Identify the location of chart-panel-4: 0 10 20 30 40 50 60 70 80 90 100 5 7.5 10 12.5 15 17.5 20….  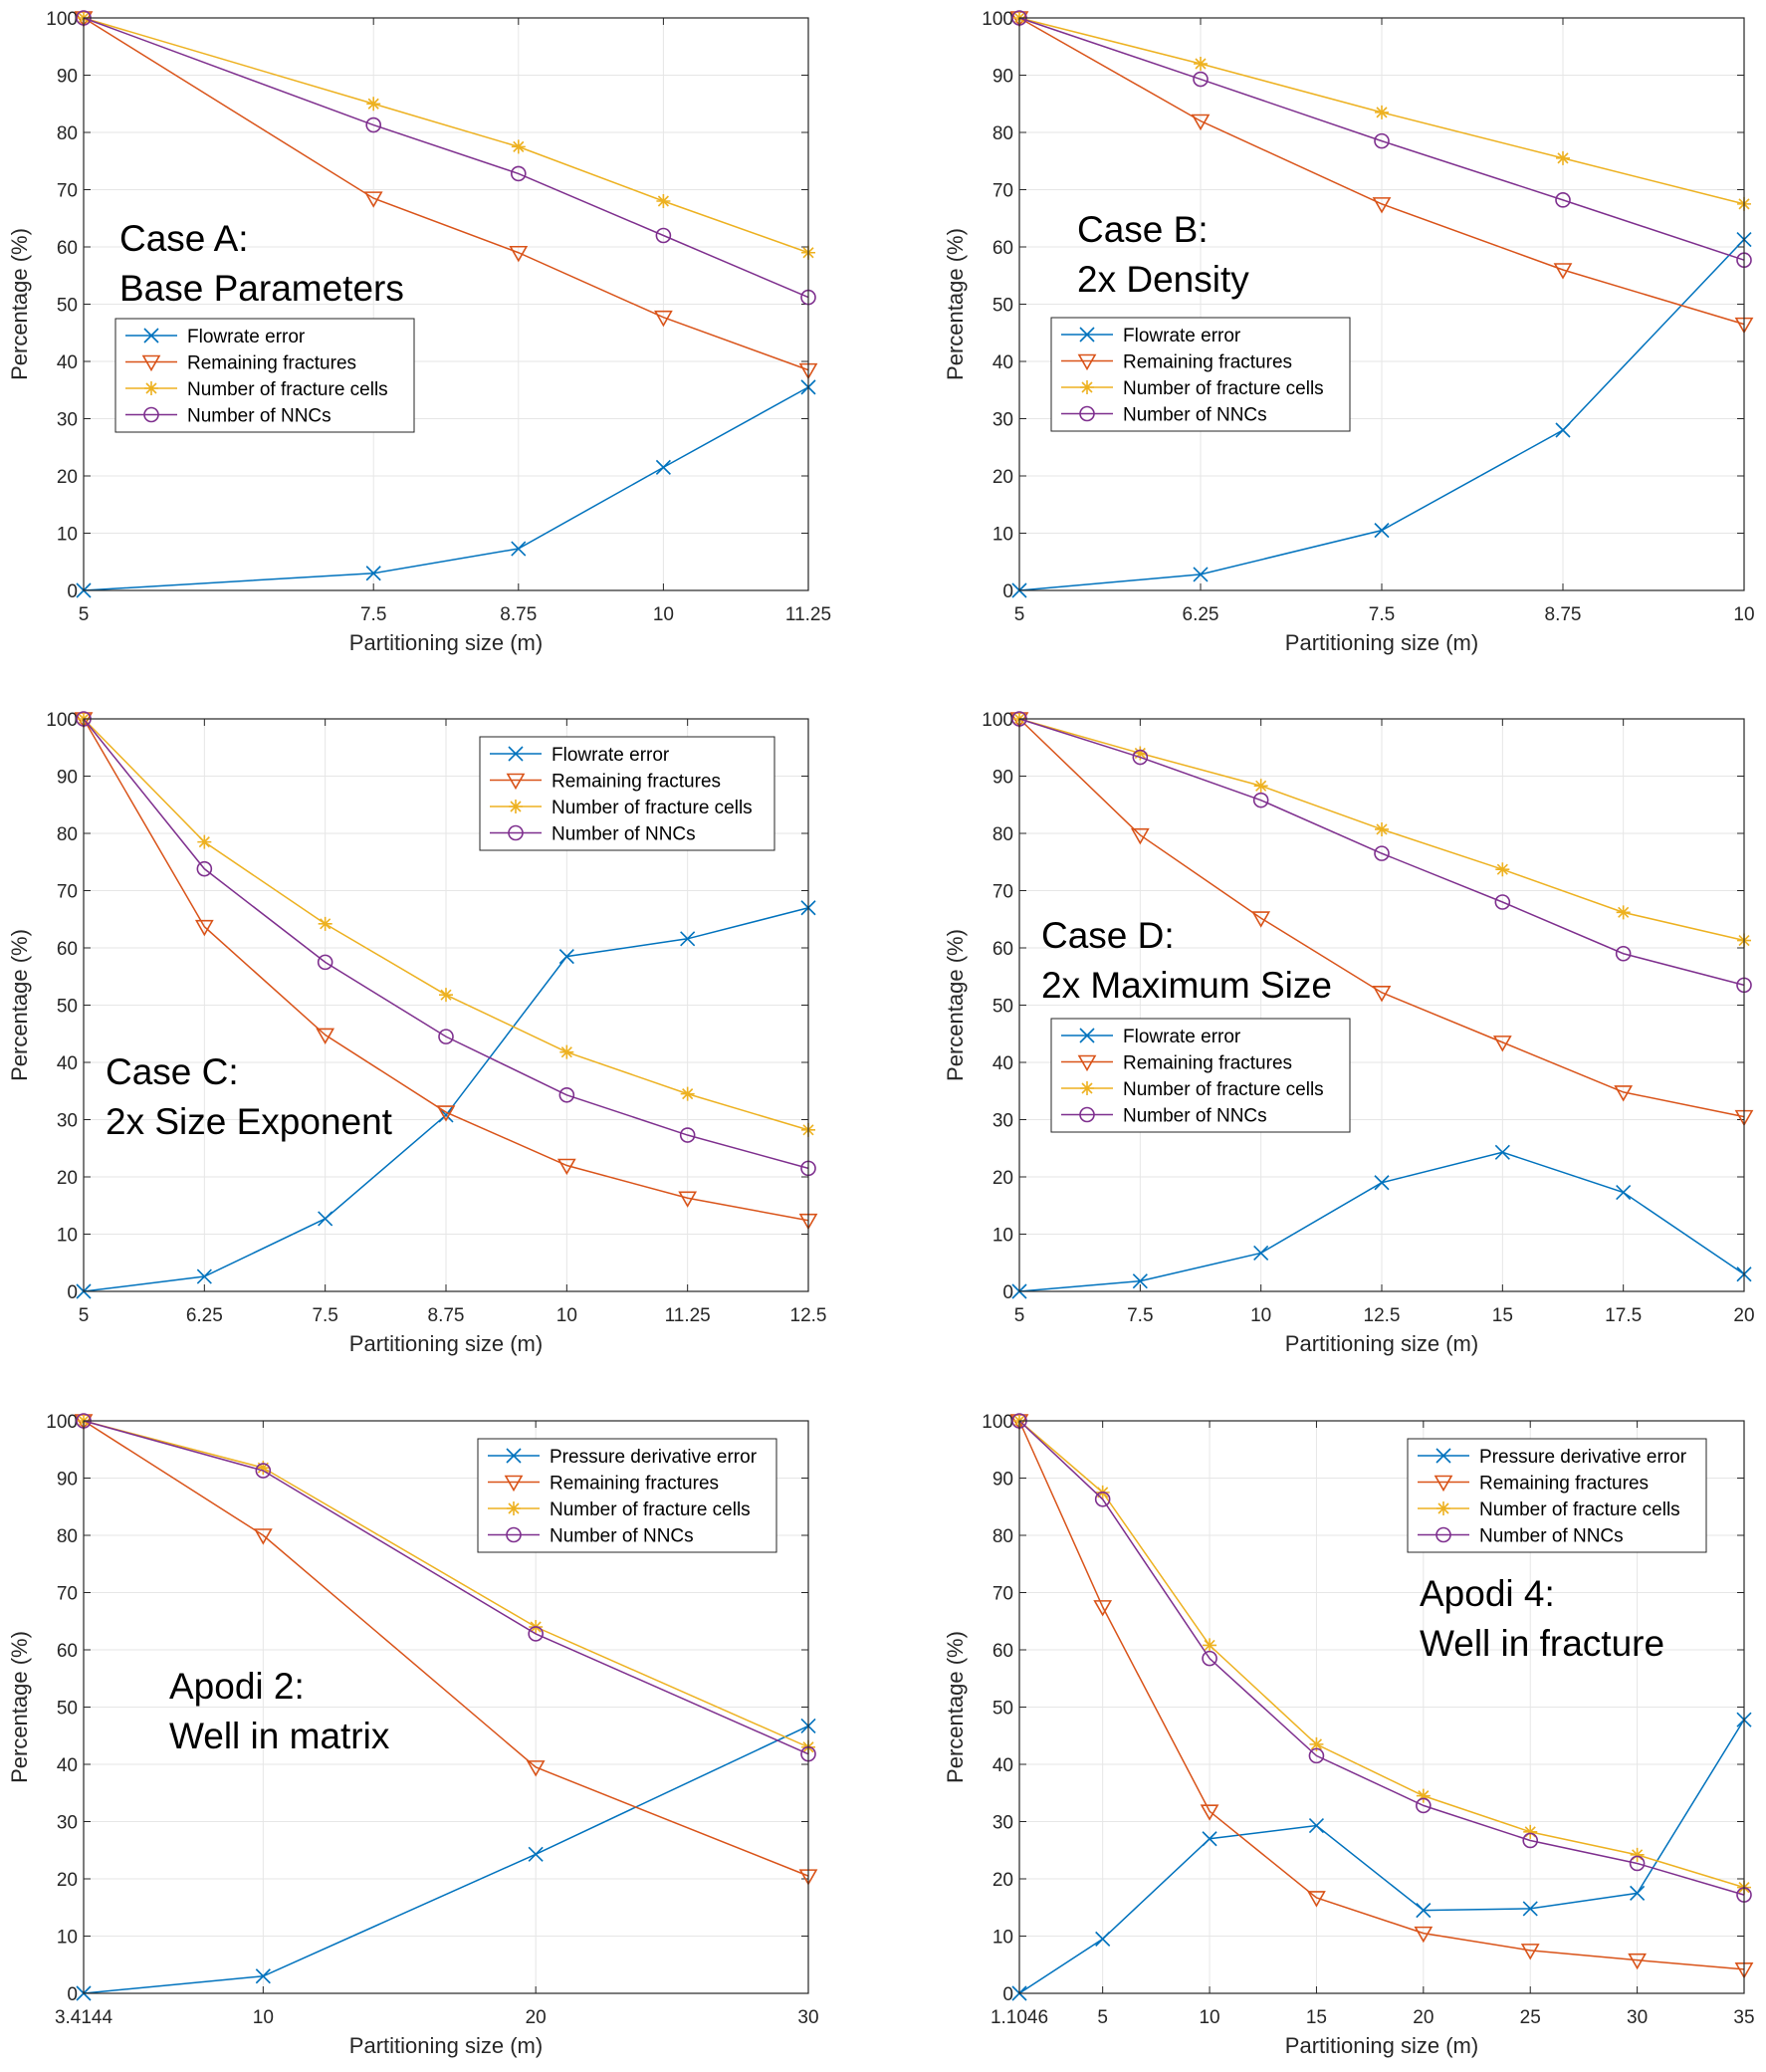
(1349, 1033).